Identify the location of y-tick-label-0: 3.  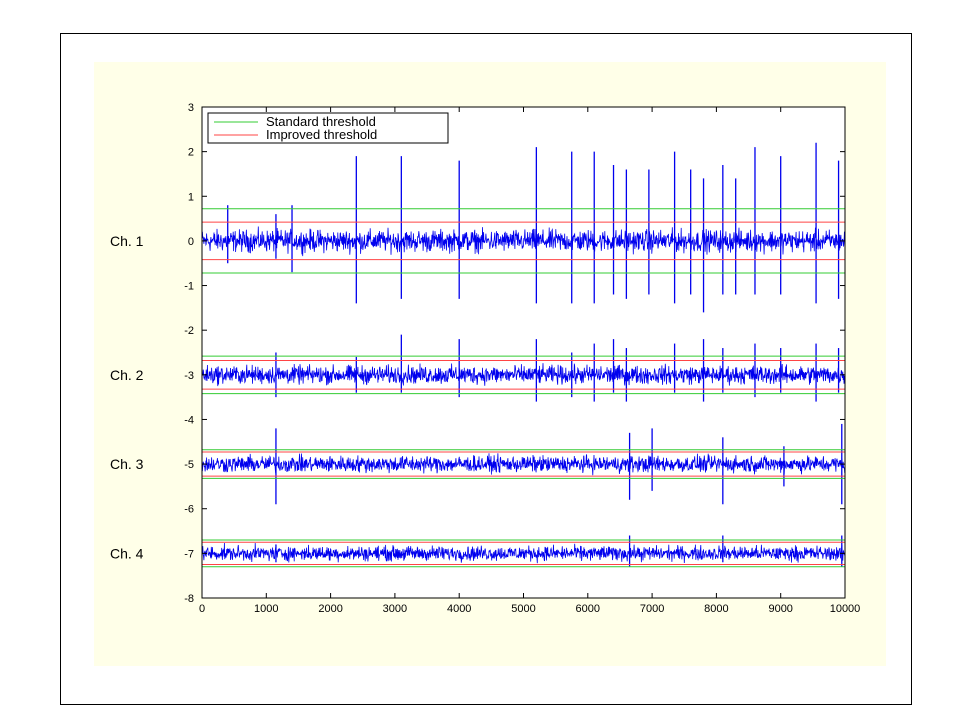
(191, 108).